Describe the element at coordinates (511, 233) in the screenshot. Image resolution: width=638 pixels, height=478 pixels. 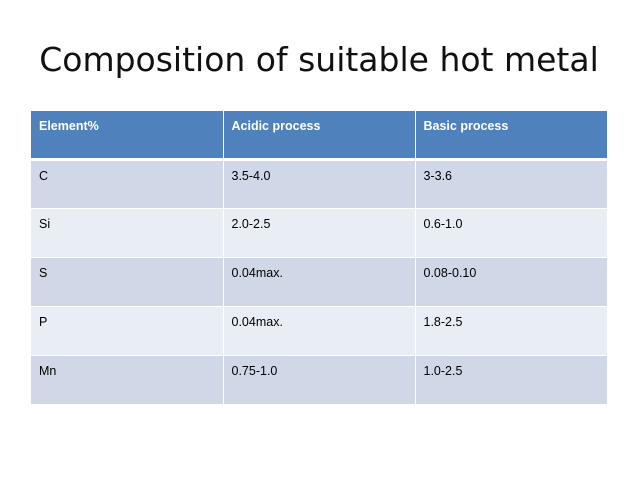
I see `cell-basic: 0.6-1.0` at that location.